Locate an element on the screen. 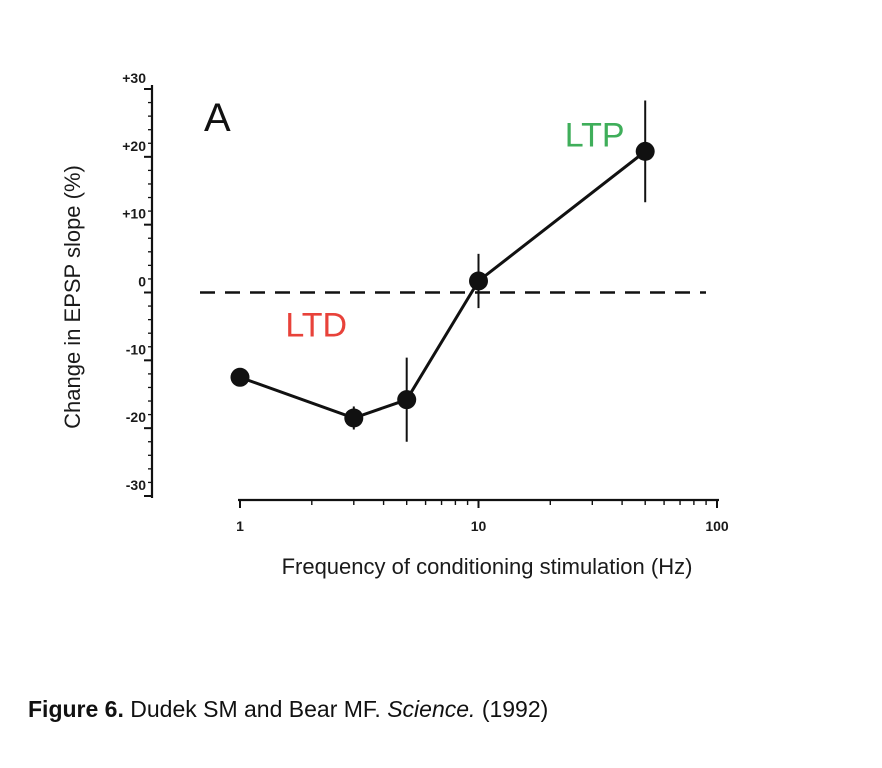  caption-authors: Dudek SM and Bear MF. is located at coordinates (255, 709).